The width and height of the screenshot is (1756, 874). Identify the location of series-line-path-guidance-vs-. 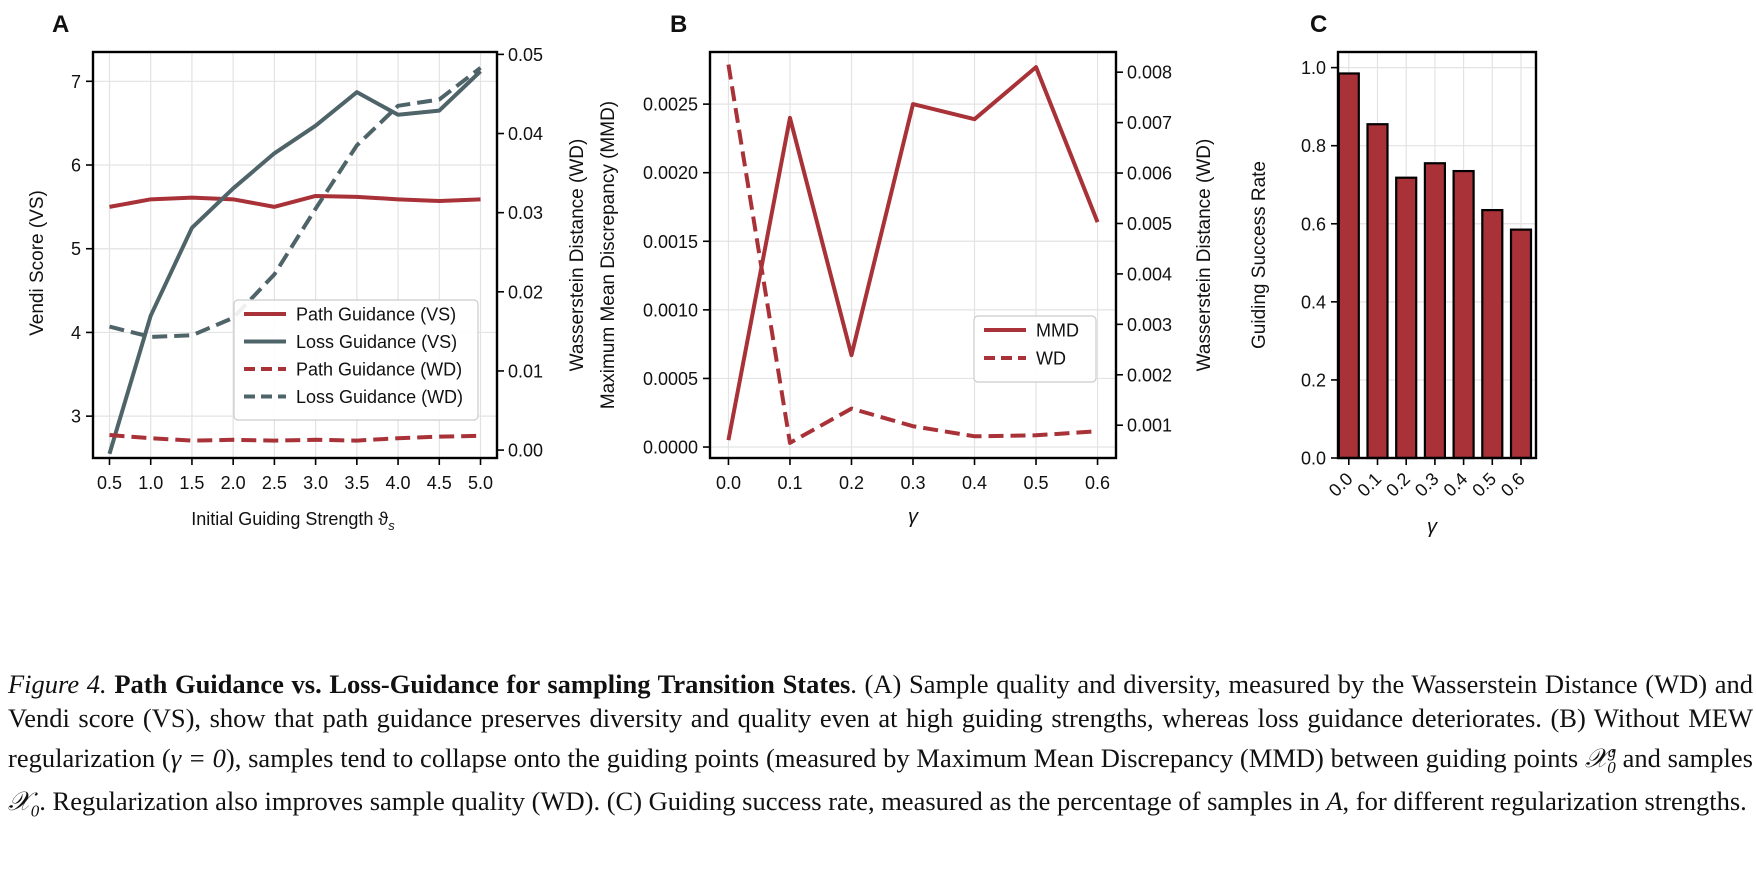
(295, 201).